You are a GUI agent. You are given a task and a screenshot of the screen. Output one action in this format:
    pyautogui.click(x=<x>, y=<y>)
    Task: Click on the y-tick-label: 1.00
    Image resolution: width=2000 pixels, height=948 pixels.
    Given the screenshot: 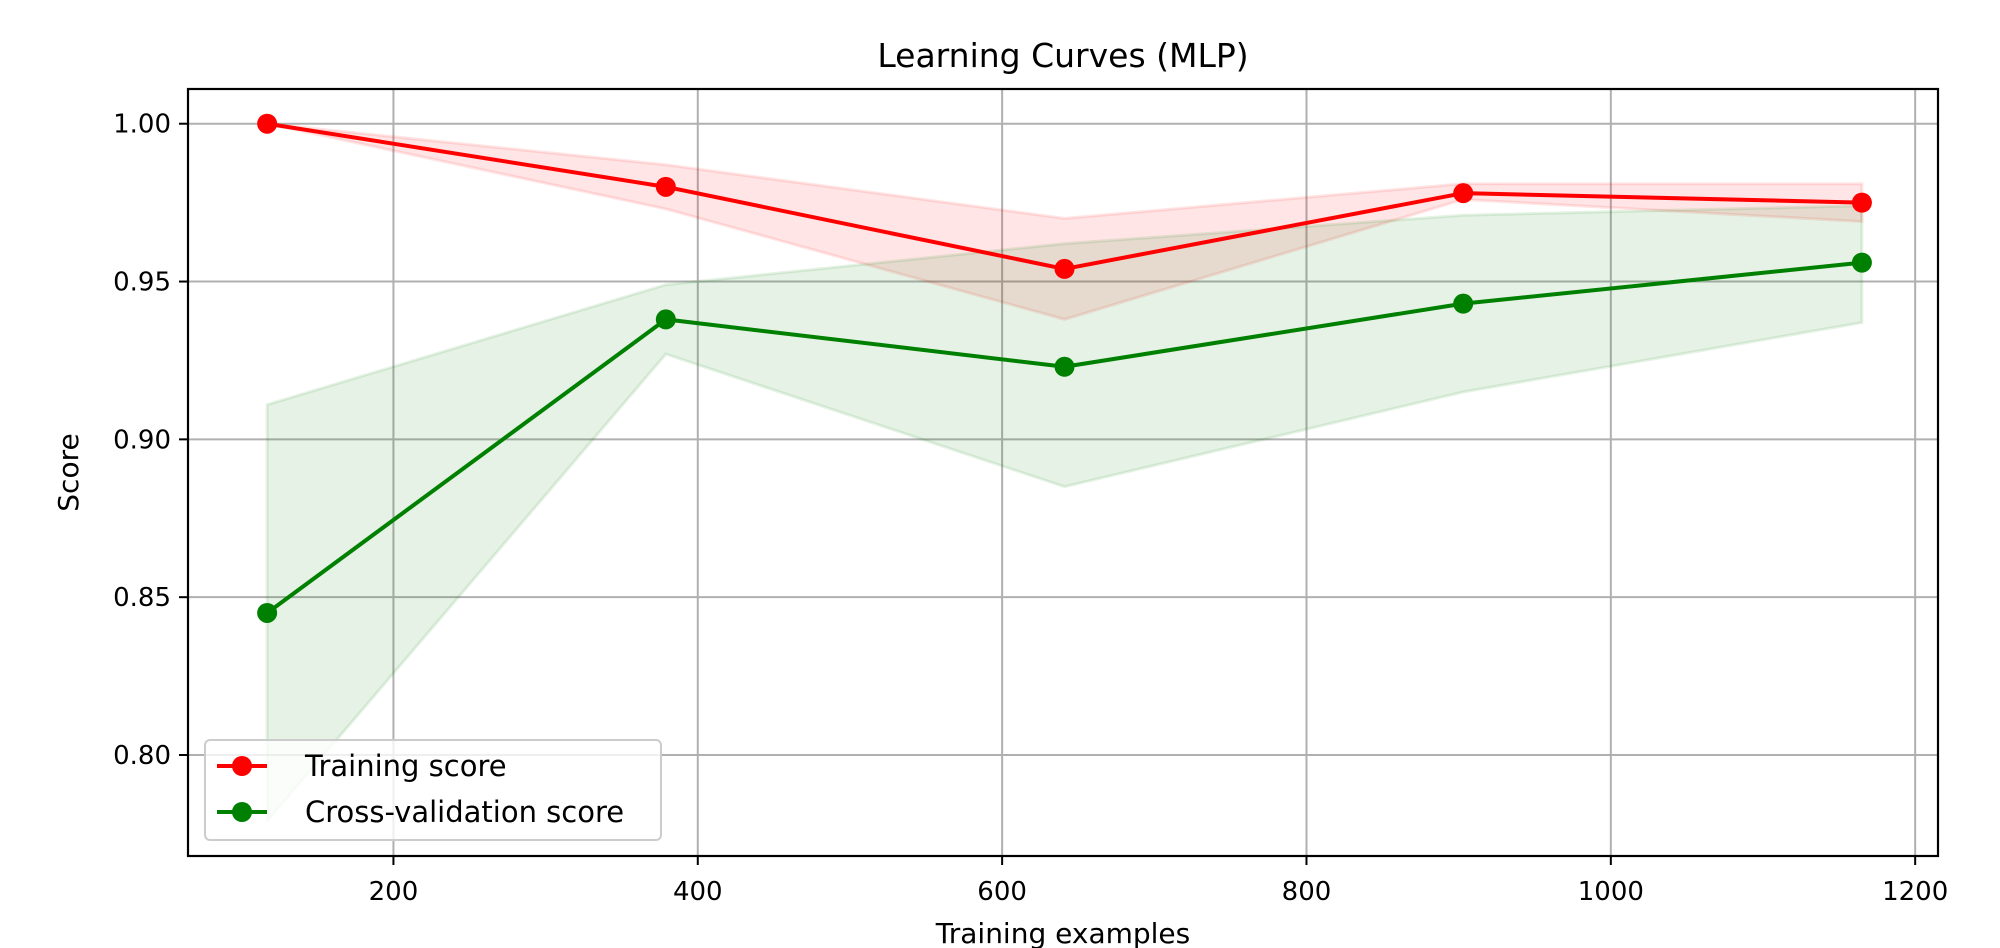 What is the action you would take?
    pyautogui.click(x=142, y=125)
    